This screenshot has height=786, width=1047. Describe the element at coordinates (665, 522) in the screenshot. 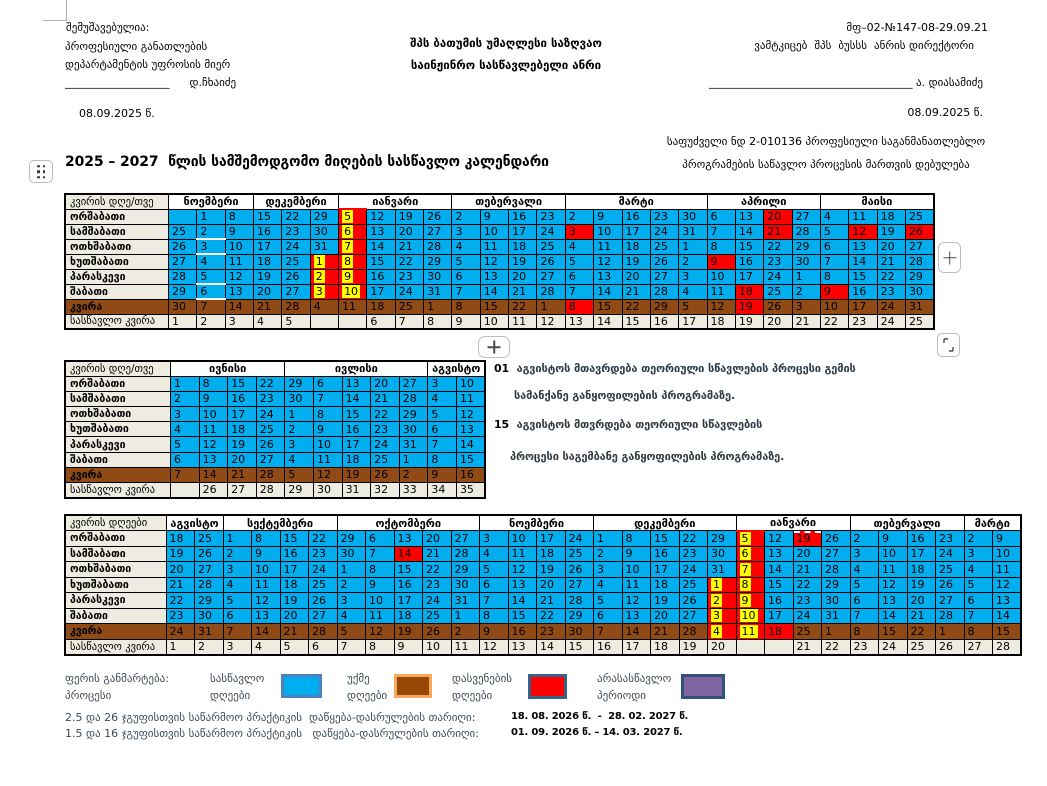

I see `month-header: დეკემბერი` at that location.